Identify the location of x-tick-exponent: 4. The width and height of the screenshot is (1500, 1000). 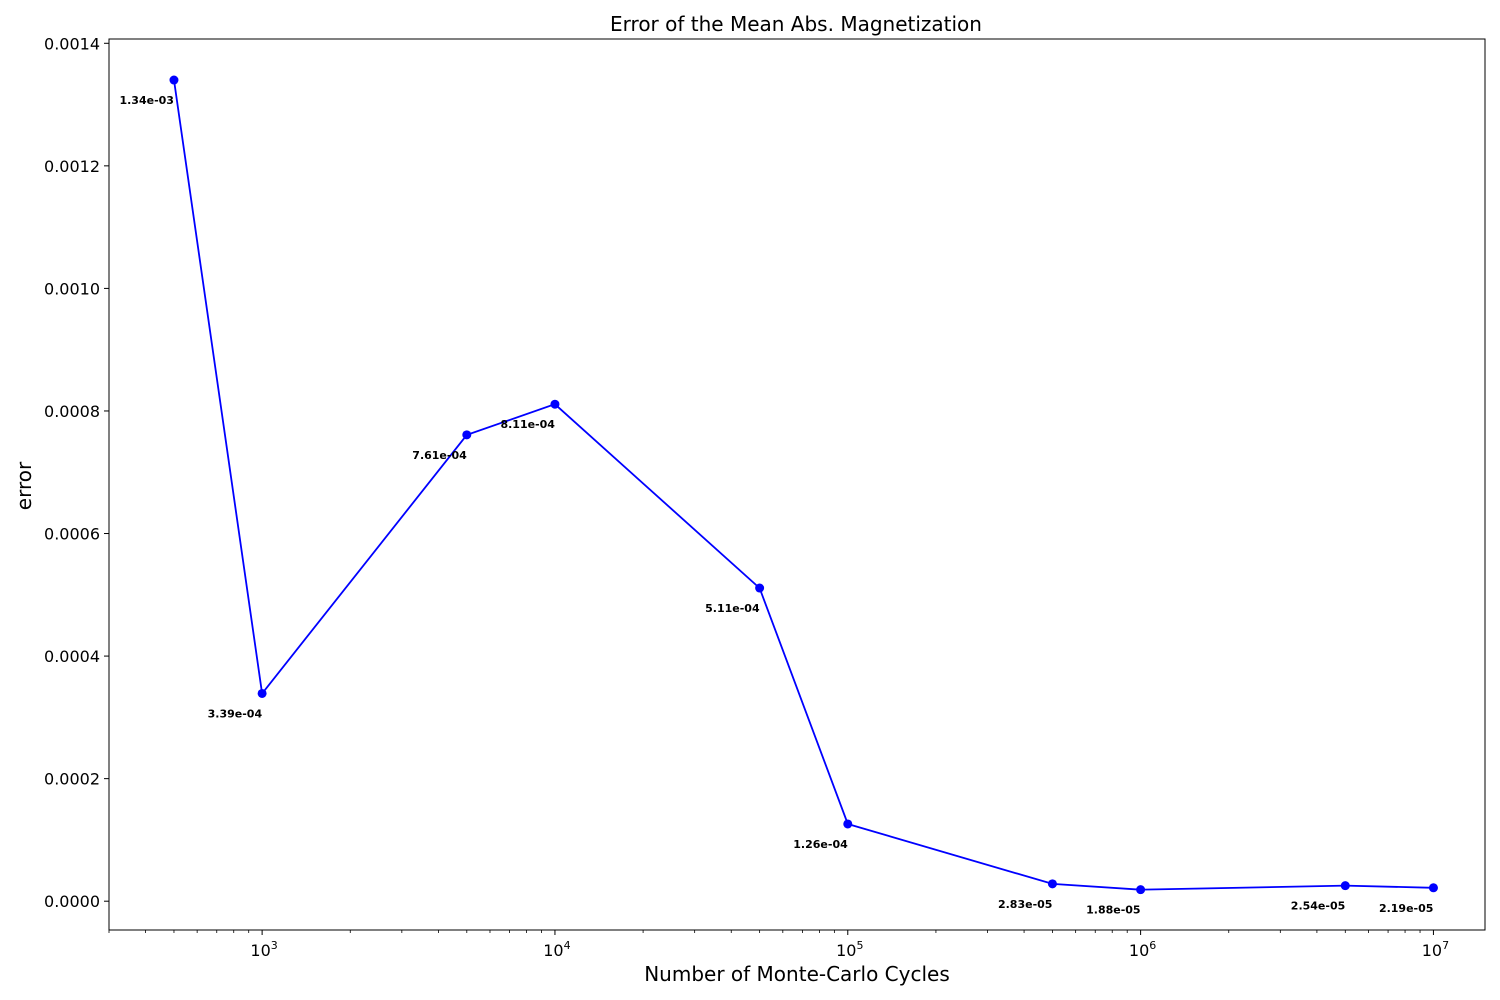
(567, 945).